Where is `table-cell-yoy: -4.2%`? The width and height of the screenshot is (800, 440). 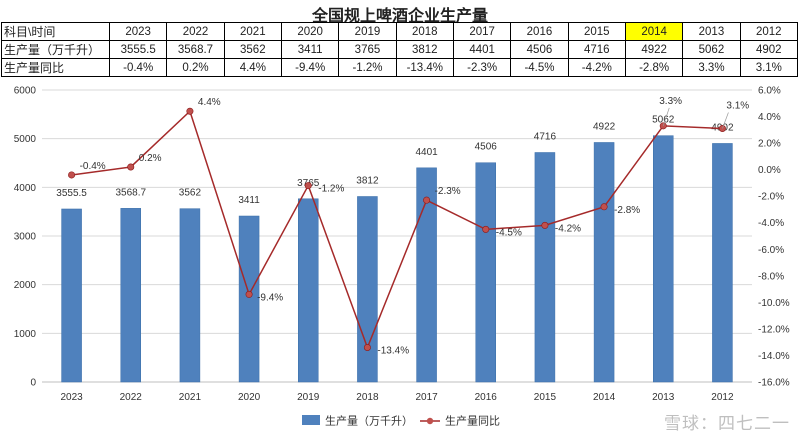 table-cell-yoy: -4.2% is located at coordinates (596, 67).